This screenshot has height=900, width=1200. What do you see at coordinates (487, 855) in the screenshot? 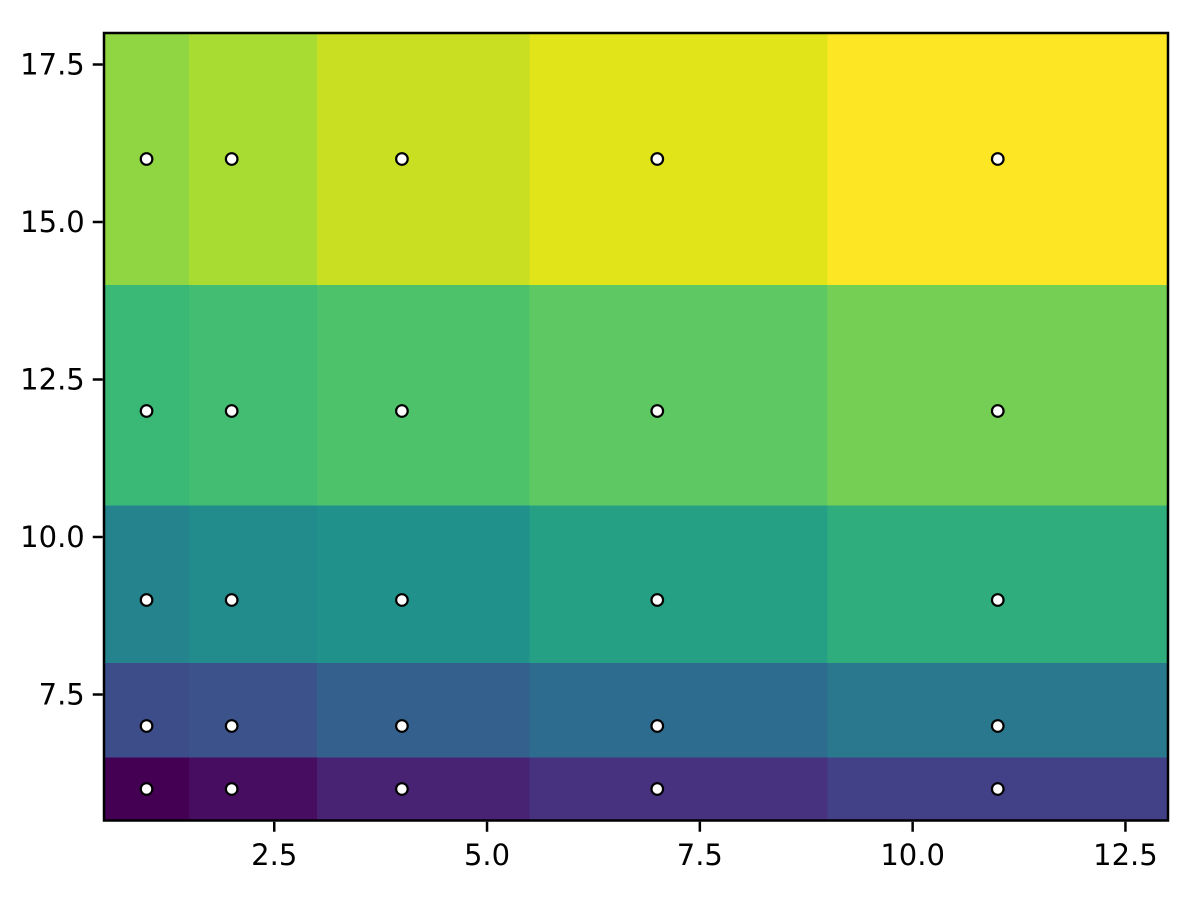
I see `x-tick-label: 5.0` at bounding box center [487, 855].